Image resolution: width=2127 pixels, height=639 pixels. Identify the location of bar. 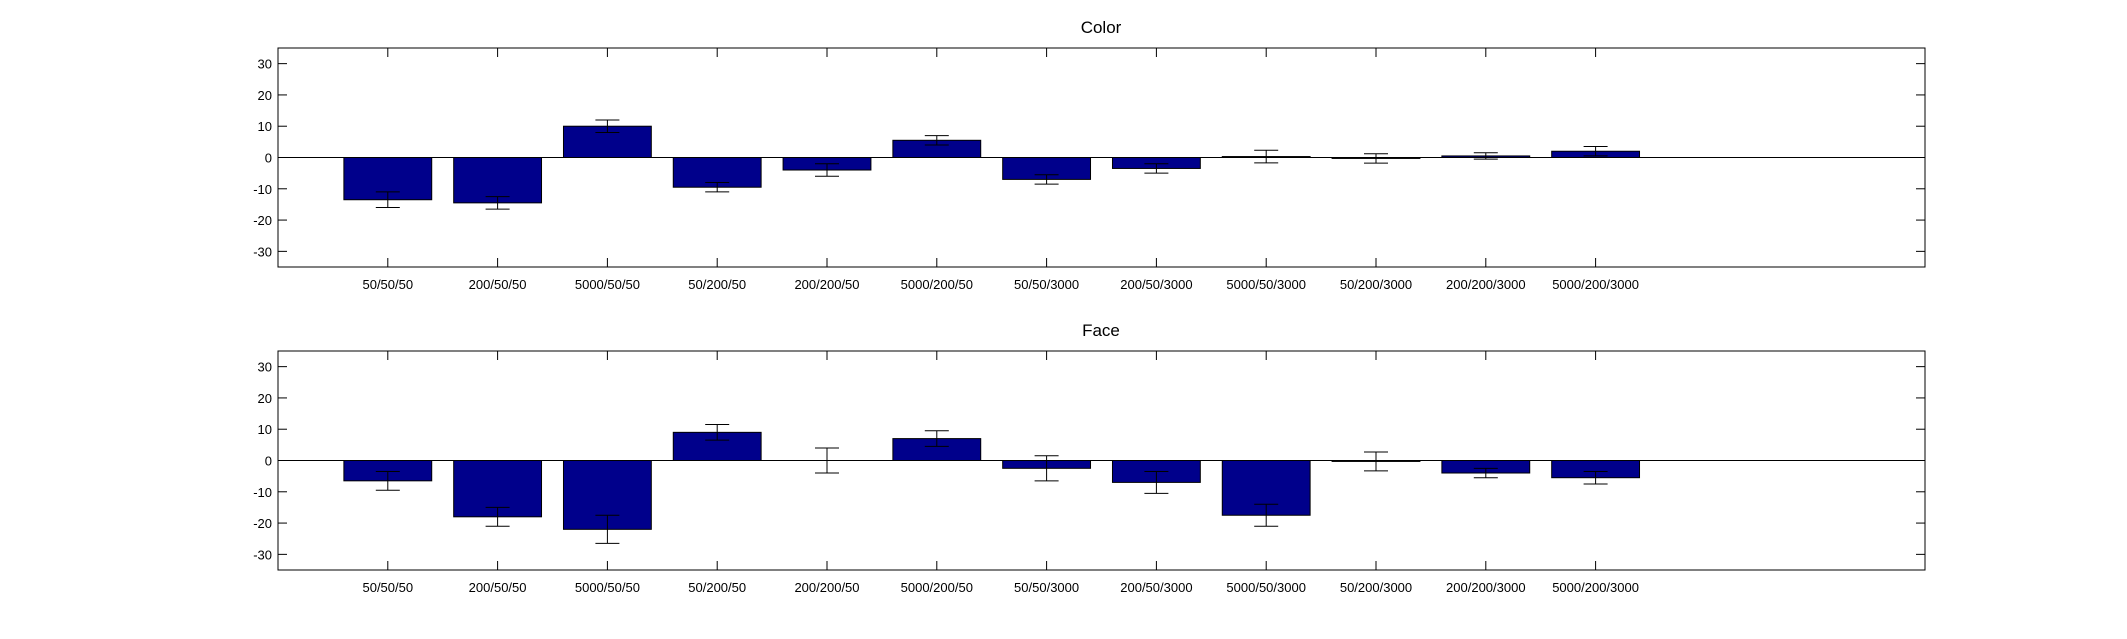
(498, 180).